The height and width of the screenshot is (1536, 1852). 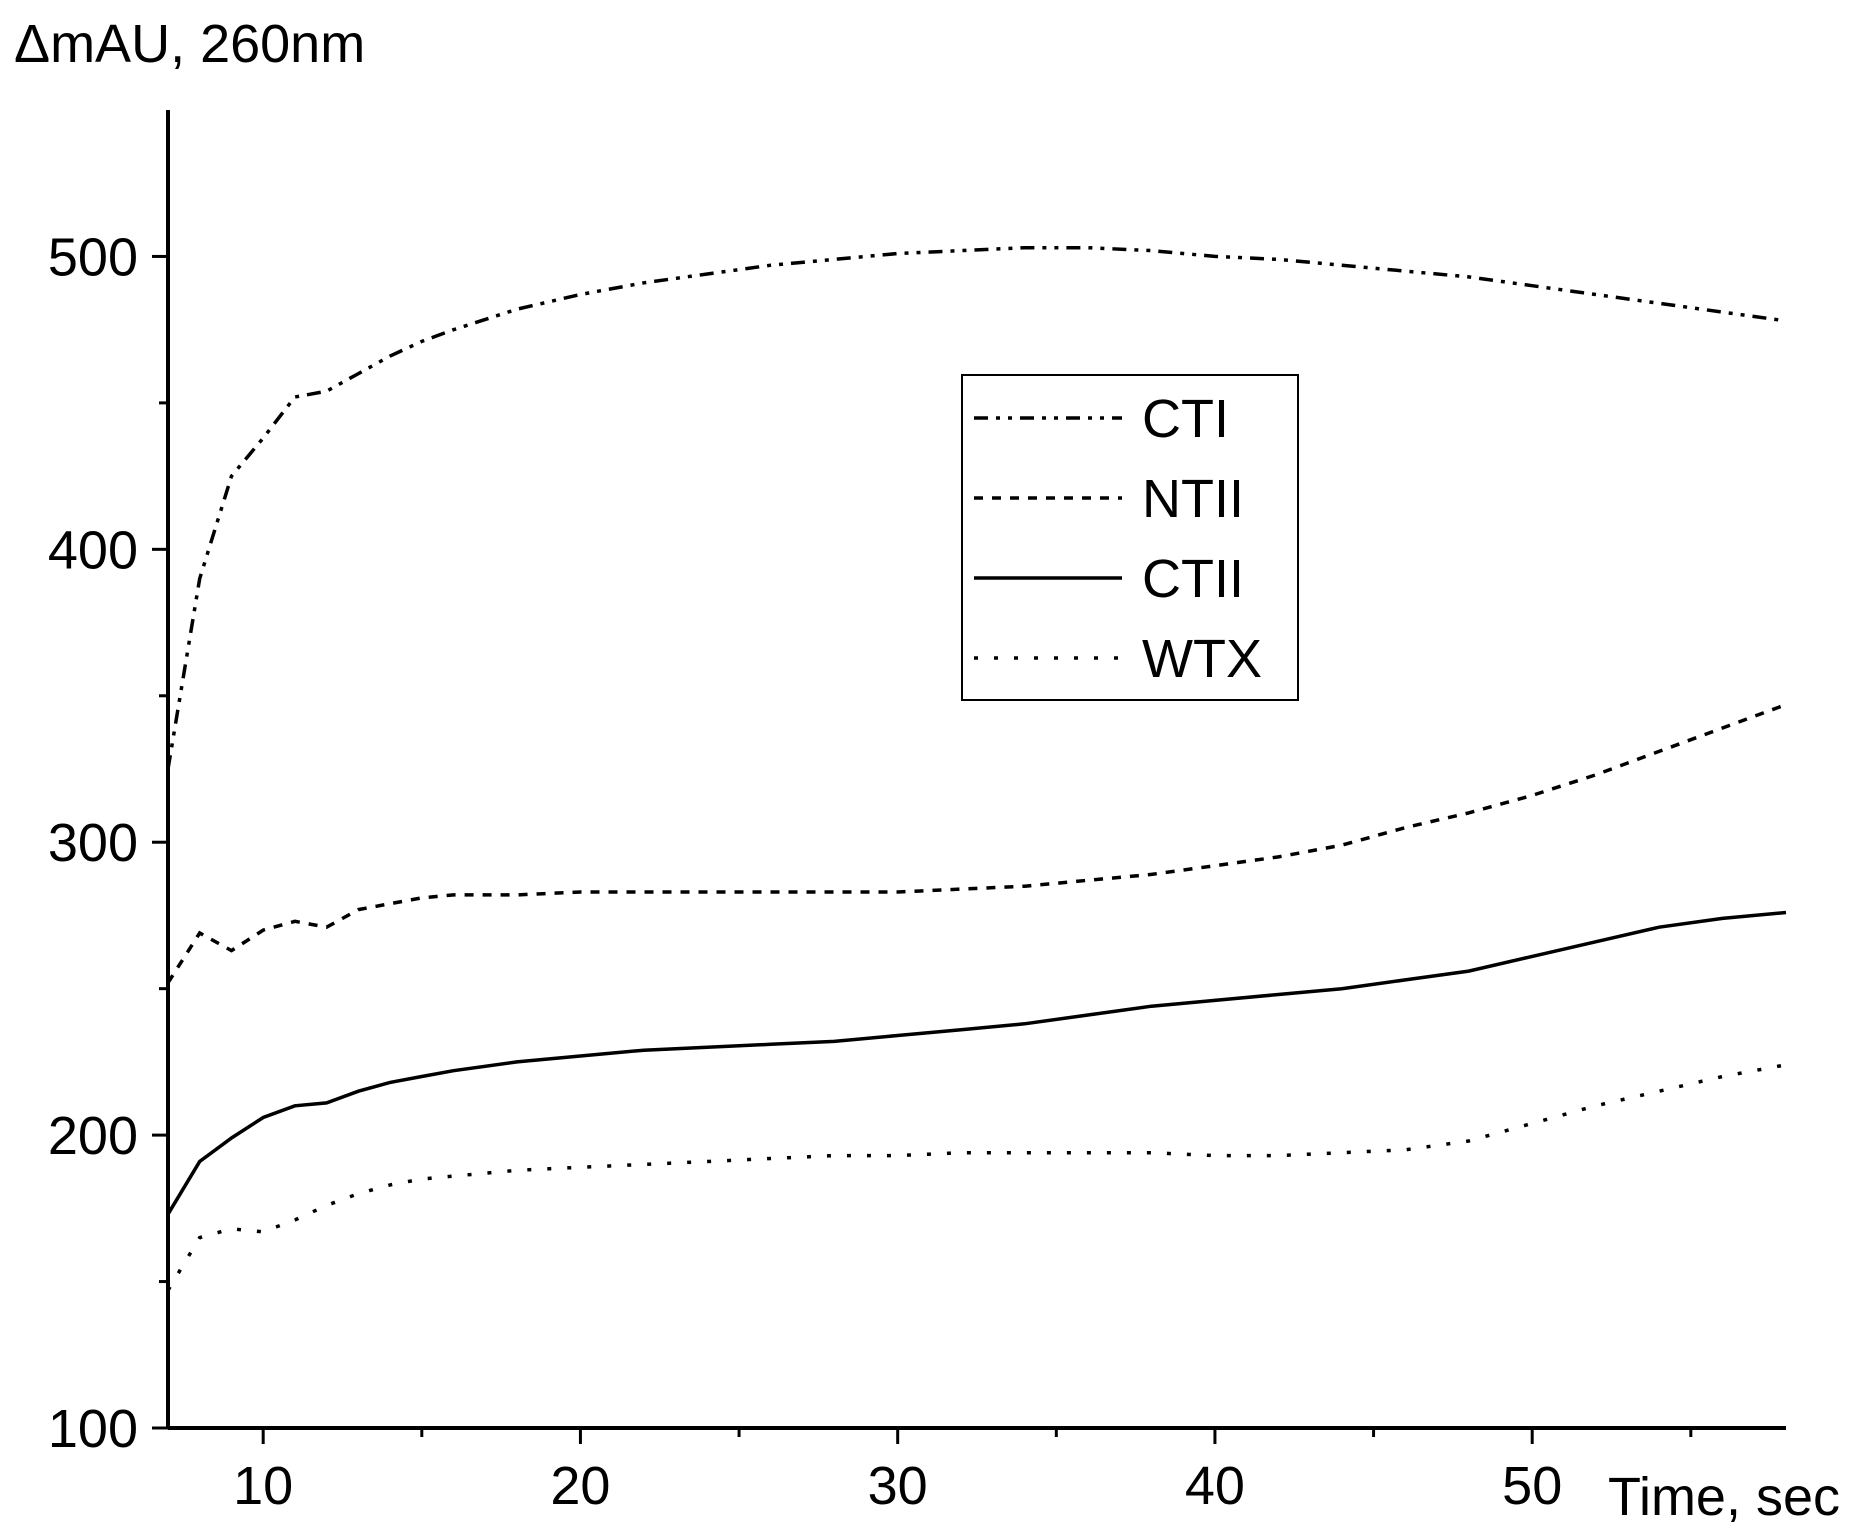 I want to click on x-axis-title: Time, sec, so click(x=1724, y=1497).